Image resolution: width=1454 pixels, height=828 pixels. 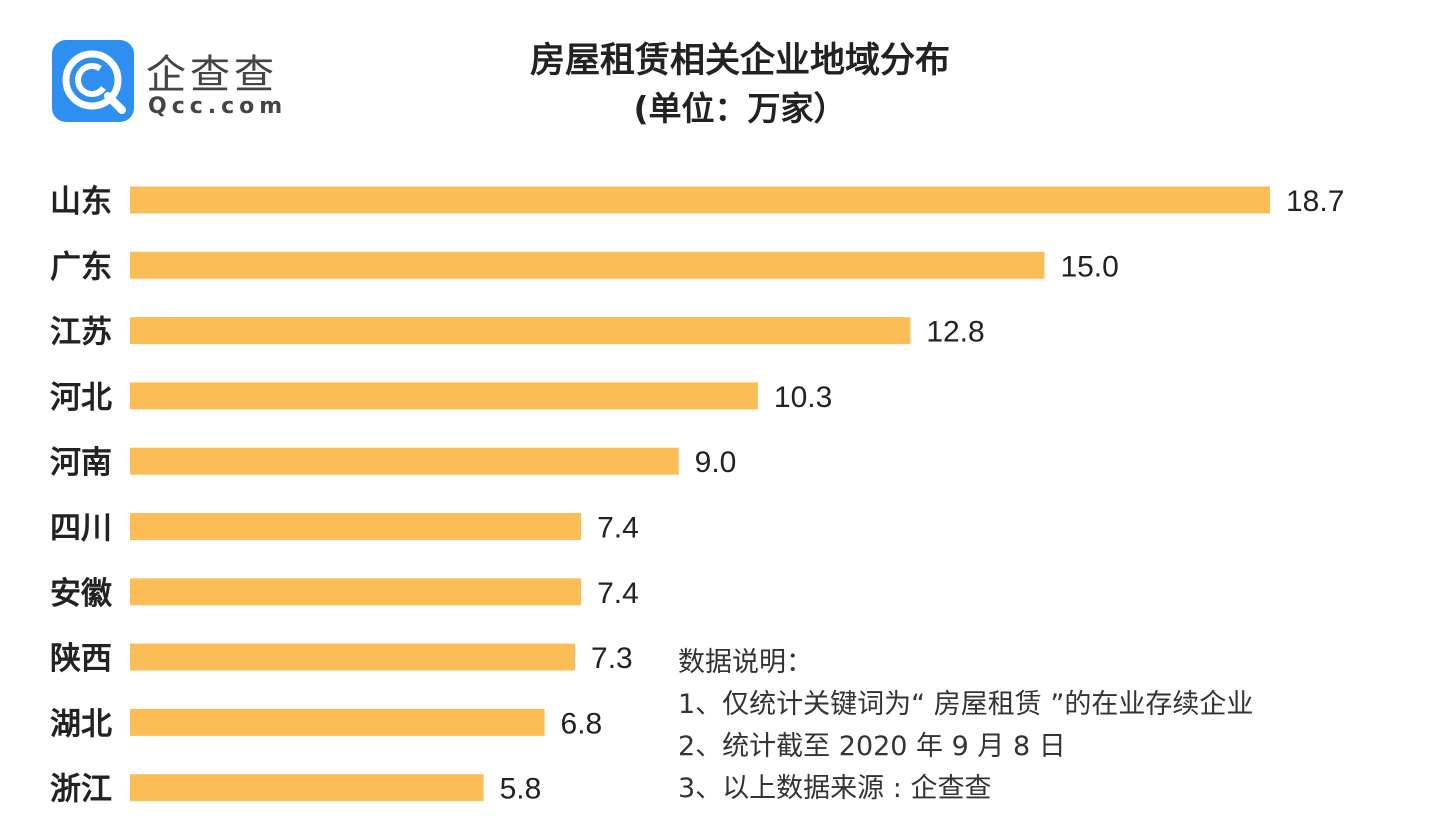 What do you see at coordinates (81, 790) in the screenshot?
I see `category-label: 浙江` at bounding box center [81, 790].